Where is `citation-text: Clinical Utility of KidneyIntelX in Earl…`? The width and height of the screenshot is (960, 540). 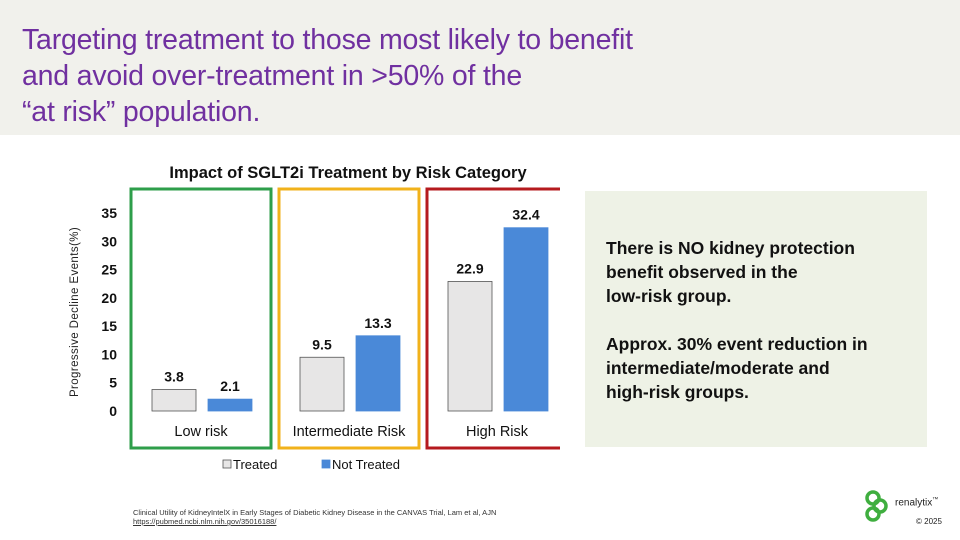 citation-text: Clinical Utility of KidneyIntelX in Earl… is located at coordinates (315, 512).